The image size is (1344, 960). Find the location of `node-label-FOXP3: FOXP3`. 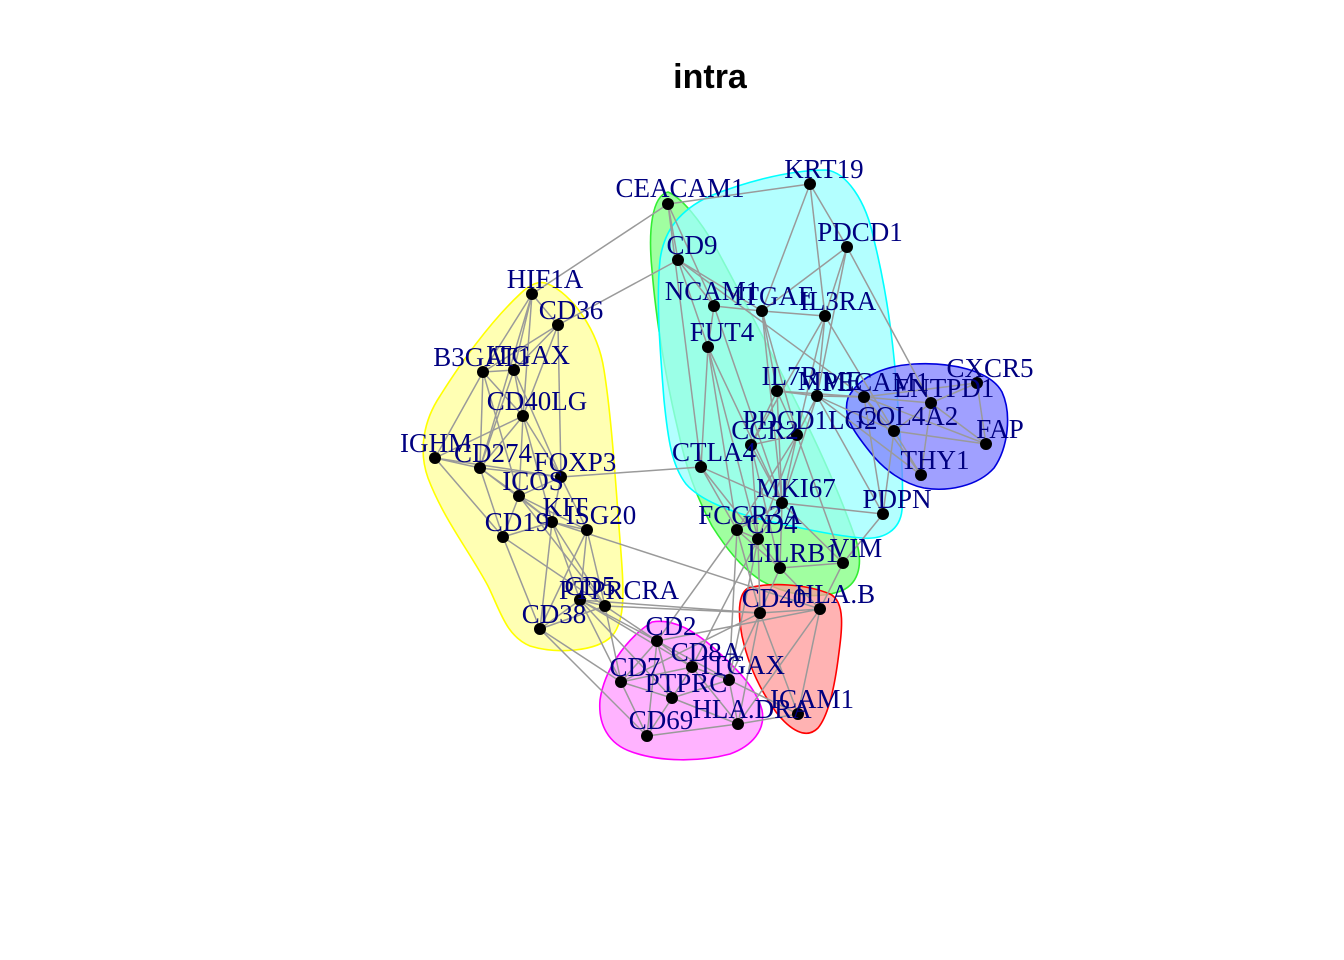

node-label-FOXP3: FOXP3 is located at coordinates (575, 462).